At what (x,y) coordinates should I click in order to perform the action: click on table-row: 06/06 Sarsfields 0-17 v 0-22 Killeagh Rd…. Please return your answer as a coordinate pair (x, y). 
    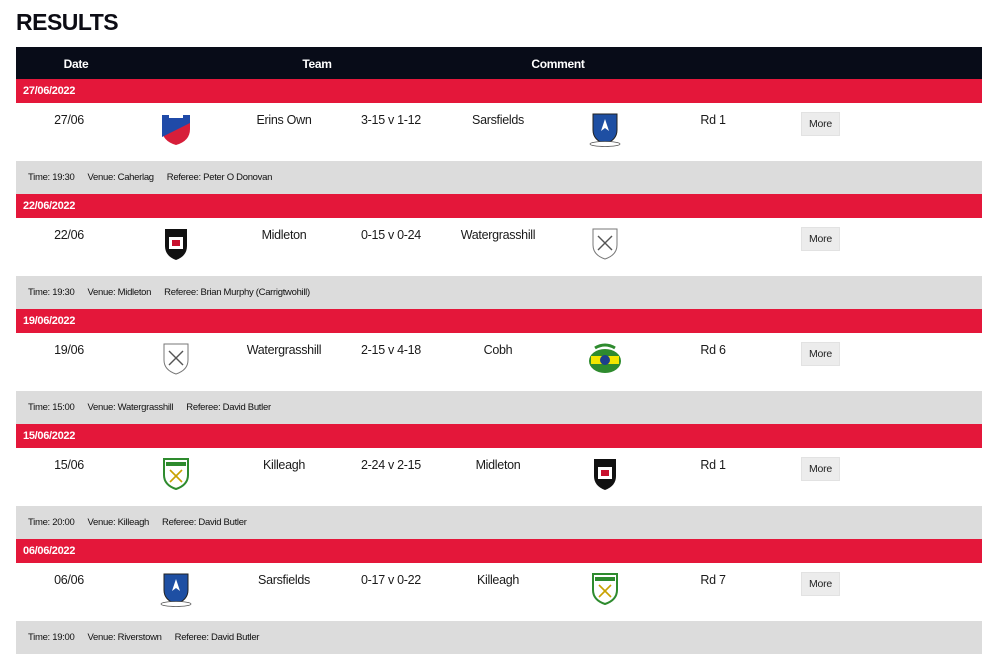
    Looking at the image, I should click on (499, 592).